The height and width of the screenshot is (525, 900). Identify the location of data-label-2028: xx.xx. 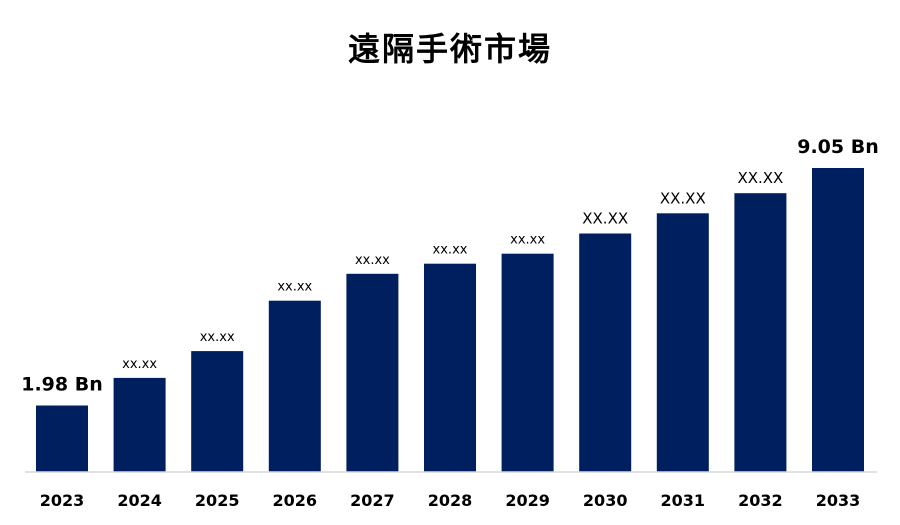
(450, 250).